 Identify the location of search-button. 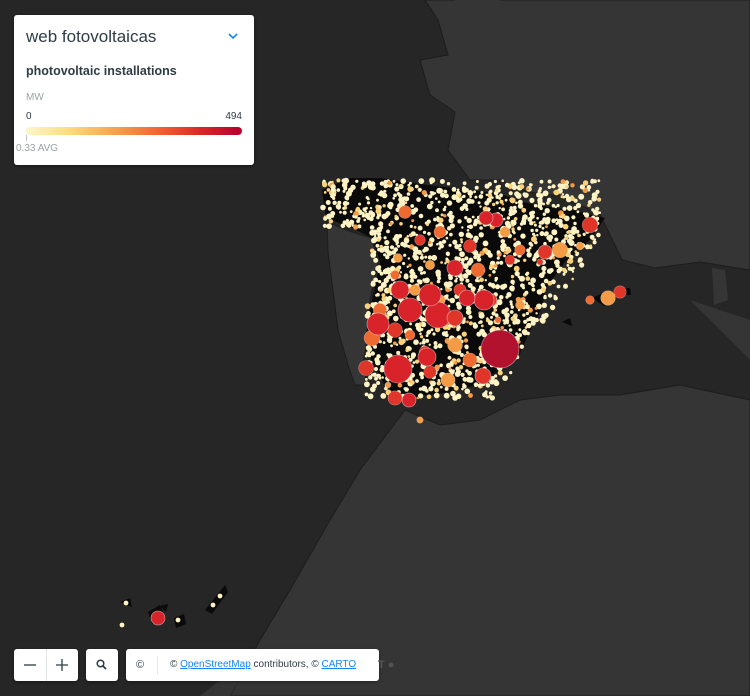
(102, 665).